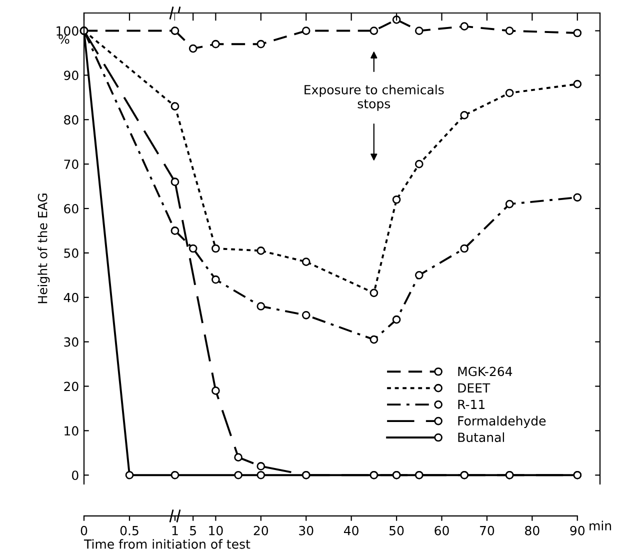 This screenshot has width=618, height=555. What do you see at coordinates (502, 422) in the screenshot?
I see `legend-label: Formaldehyde` at bounding box center [502, 422].